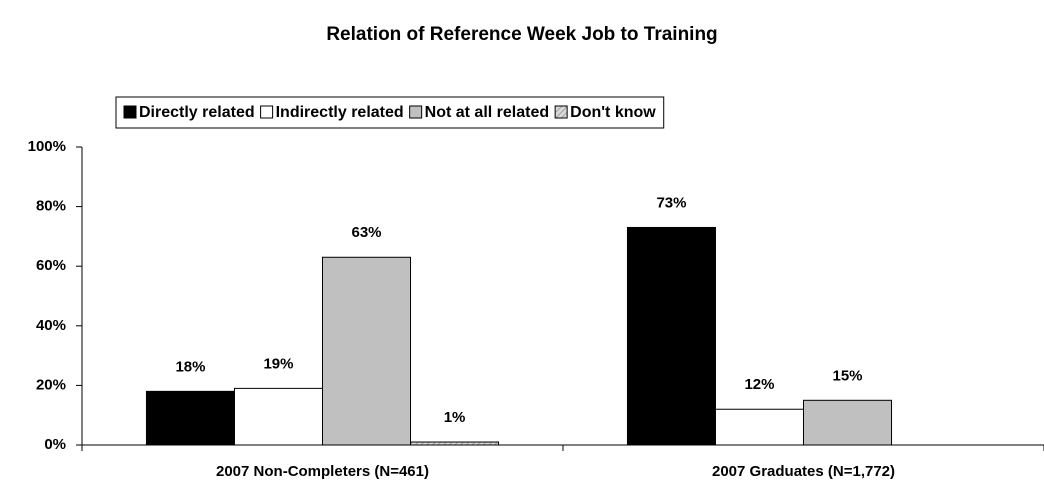 The image size is (1044, 489). Describe the element at coordinates (340, 112) in the screenshot. I see `legend-label: Indirectly related` at that location.